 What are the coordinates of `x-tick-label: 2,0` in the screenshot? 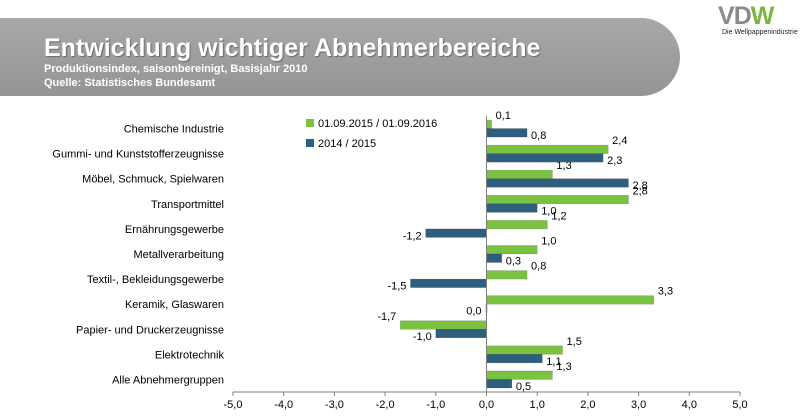 It's located at (587, 405).